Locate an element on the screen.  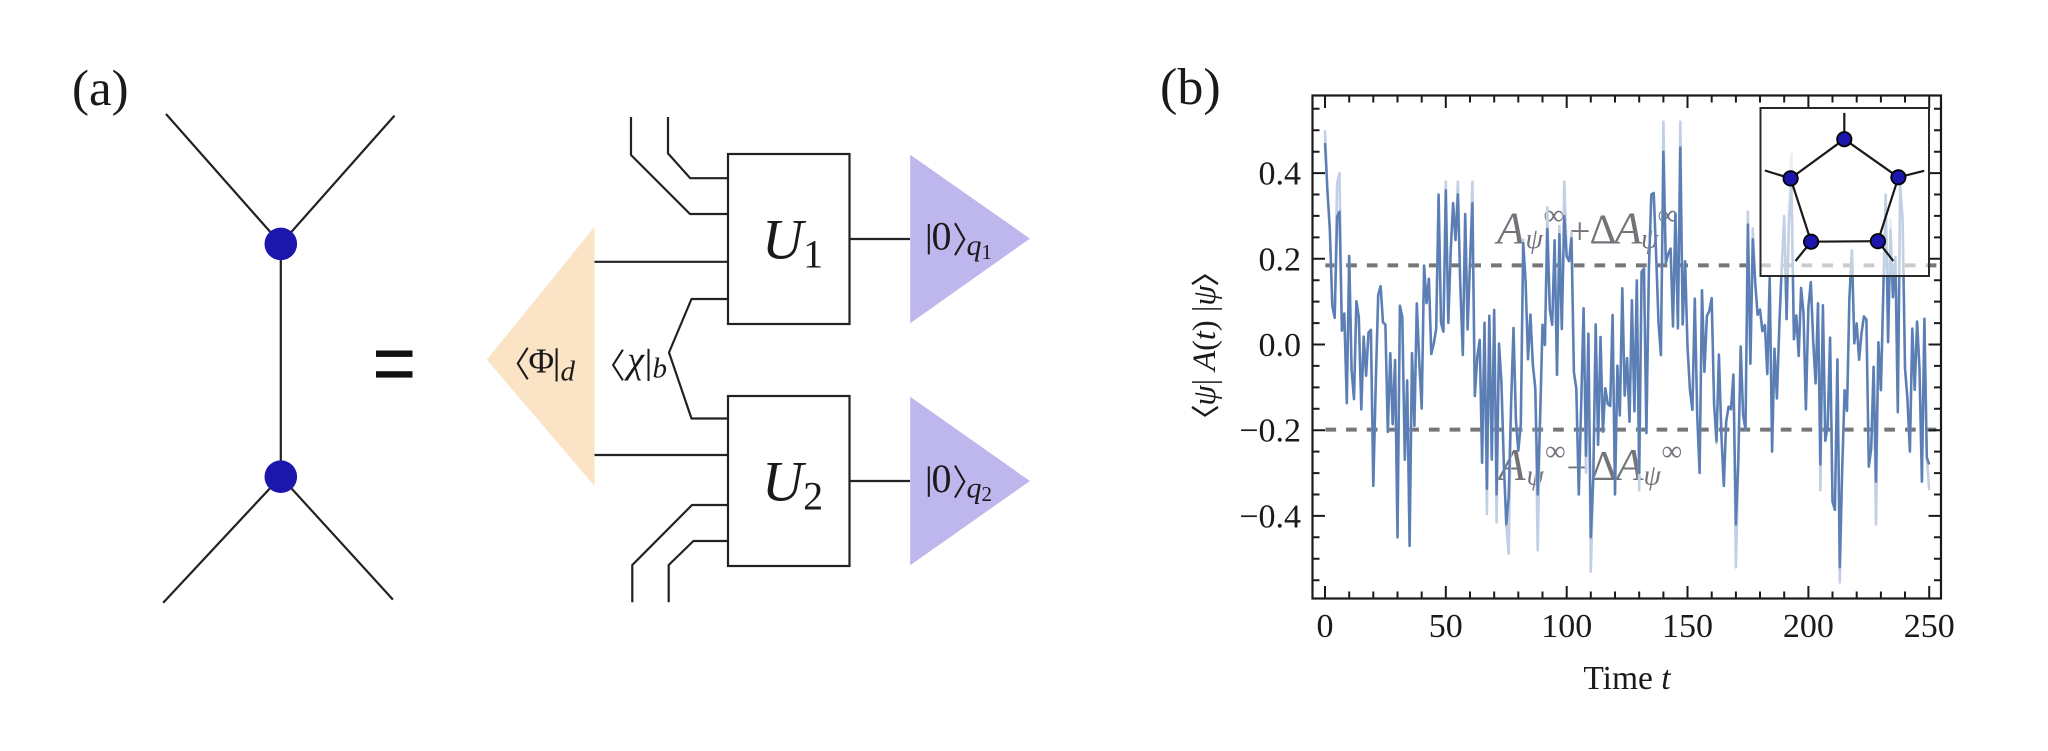
svg-text: b is located at coordinates (660, 369).